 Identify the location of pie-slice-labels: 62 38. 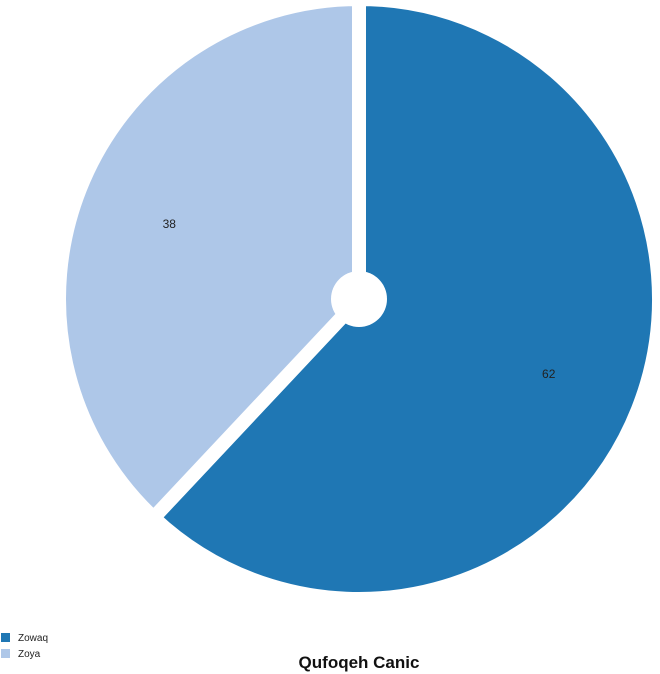
(359, 299).